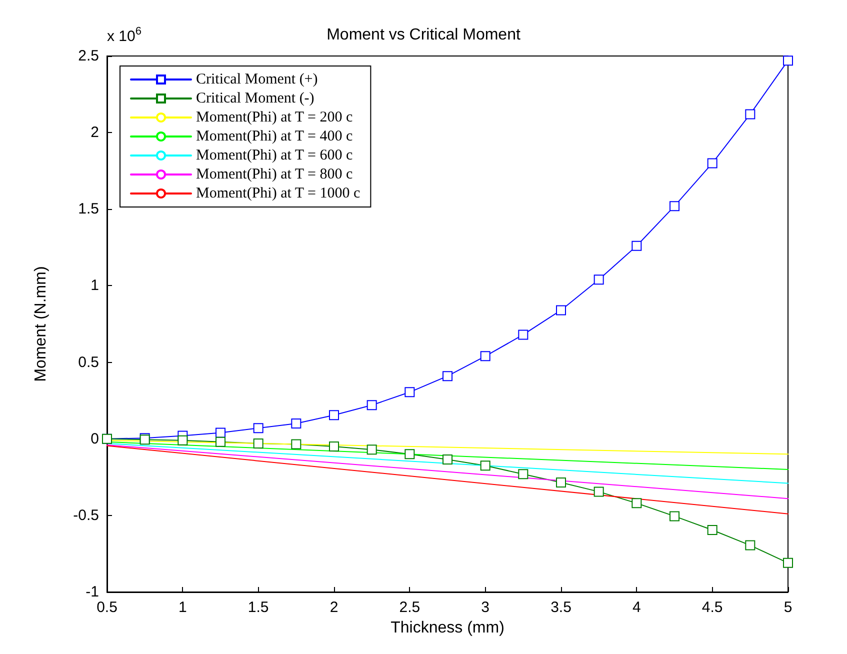 This screenshot has width=847, height=654. What do you see at coordinates (409, 607) in the screenshot?
I see `x-tick-label: 2.5` at bounding box center [409, 607].